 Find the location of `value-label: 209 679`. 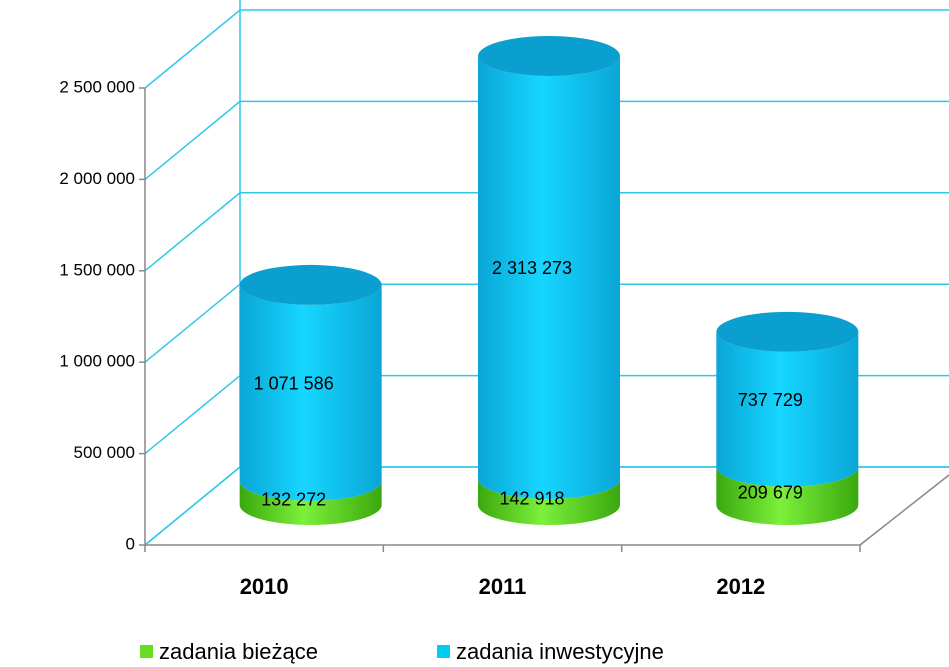

value-label: 209 679 is located at coordinates (770, 493).